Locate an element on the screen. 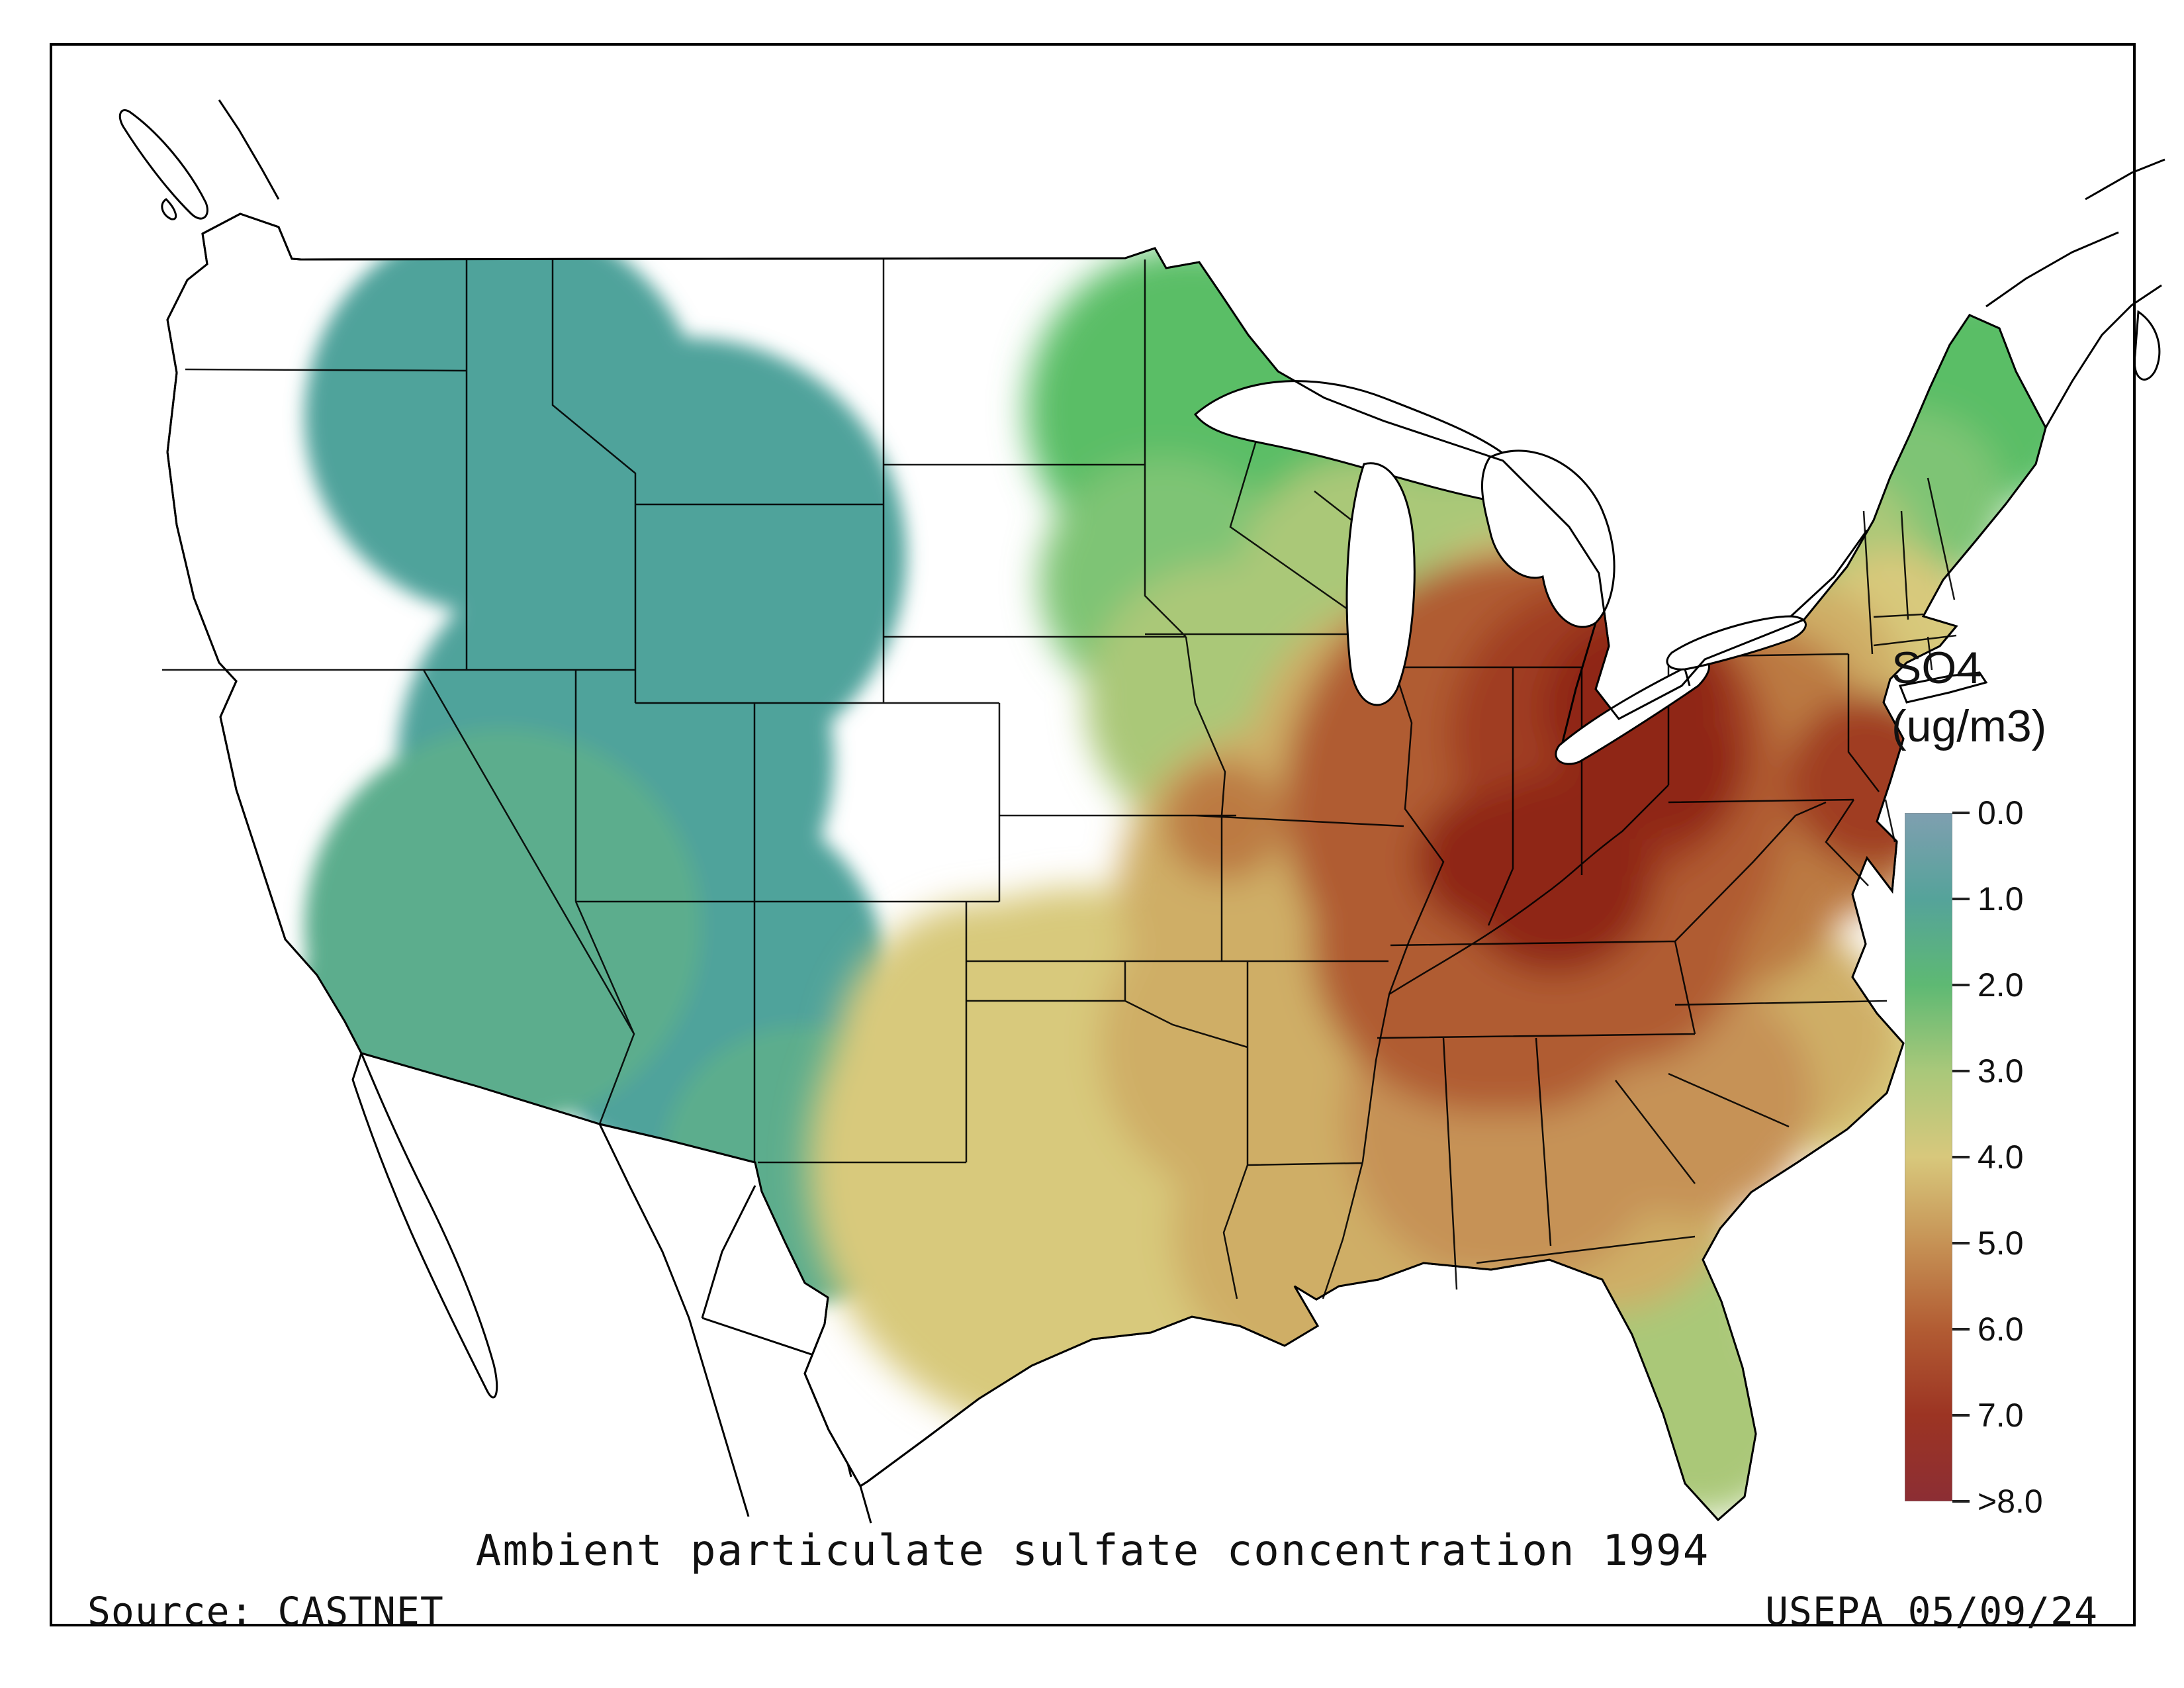 The height and width of the screenshot is (1688, 2184). legend-gradient-rect is located at coordinates (1928, 1157).